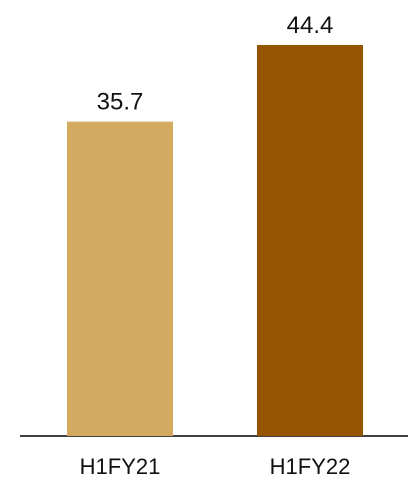  What do you see at coordinates (310, 466) in the screenshot?
I see `x-tick-label: H1FY22` at bounding box center [310, 466].